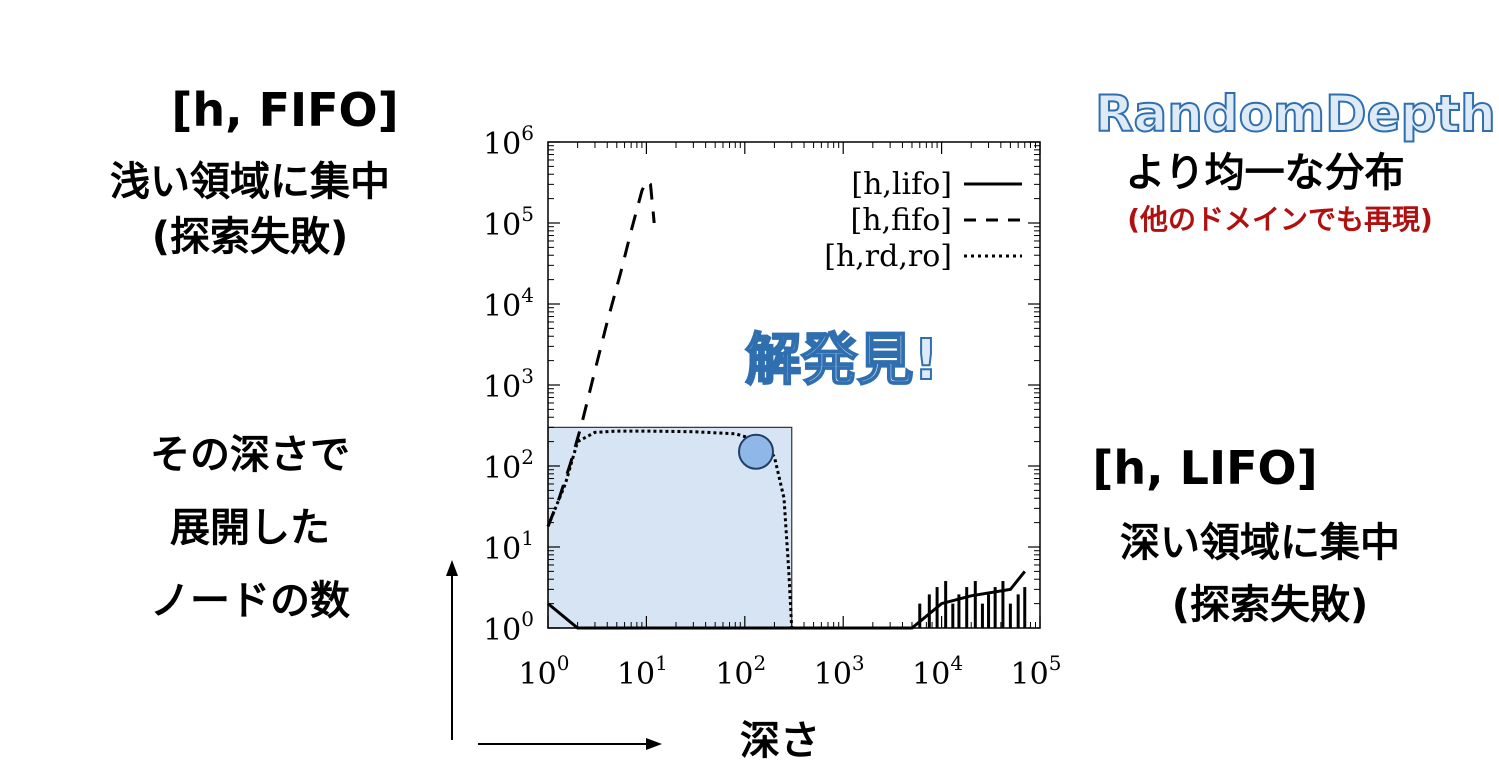 The image size is (1499, 784). What do you see at coordinates (654, 744) in the screenshot?
I see `x-arrow-head` at bounding box center [654, 744].